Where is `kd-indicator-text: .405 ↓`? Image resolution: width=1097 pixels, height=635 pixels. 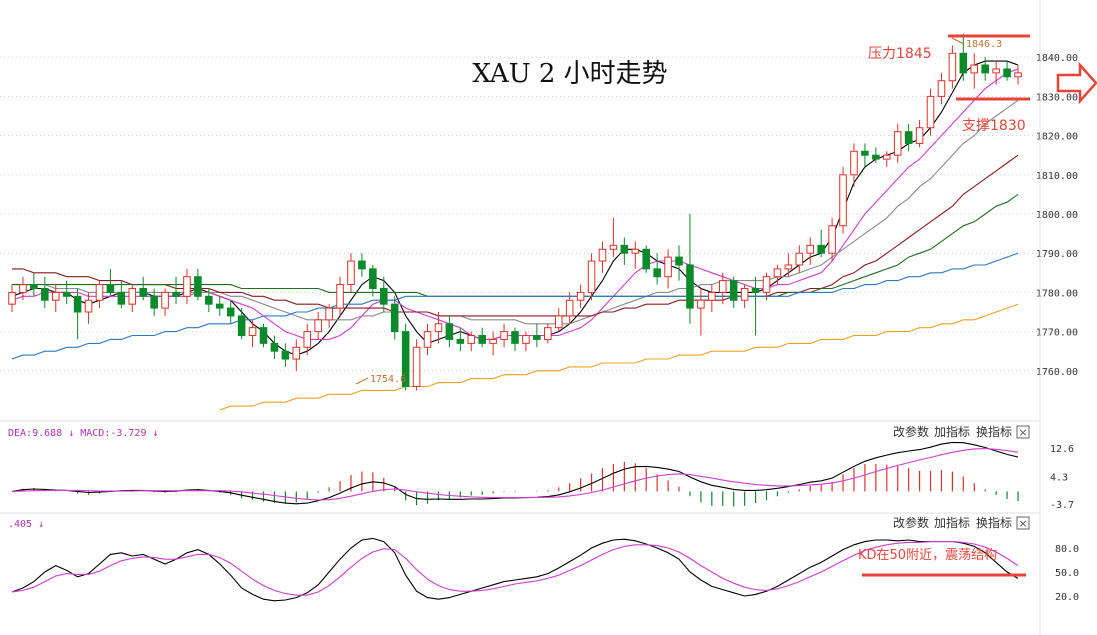
kd-indicator-text: .405 ↓ is located at coordinates (26, 524).